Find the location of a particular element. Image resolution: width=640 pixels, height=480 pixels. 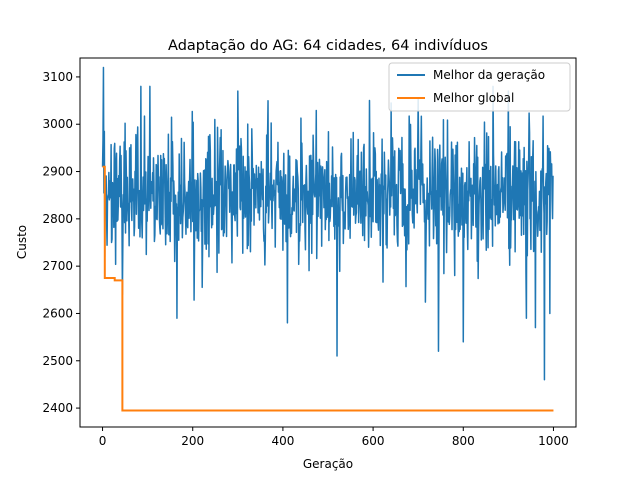

x-tick-label: 1000 is located at coordinates (553, 441).